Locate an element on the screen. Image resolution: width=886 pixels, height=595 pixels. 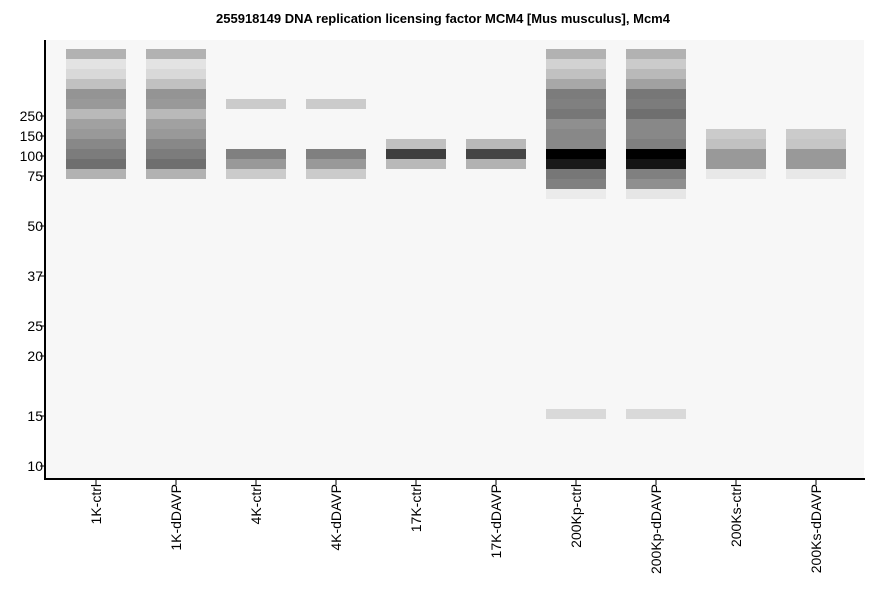
y-tick-label: 250 is located at coordinates (32, 116).